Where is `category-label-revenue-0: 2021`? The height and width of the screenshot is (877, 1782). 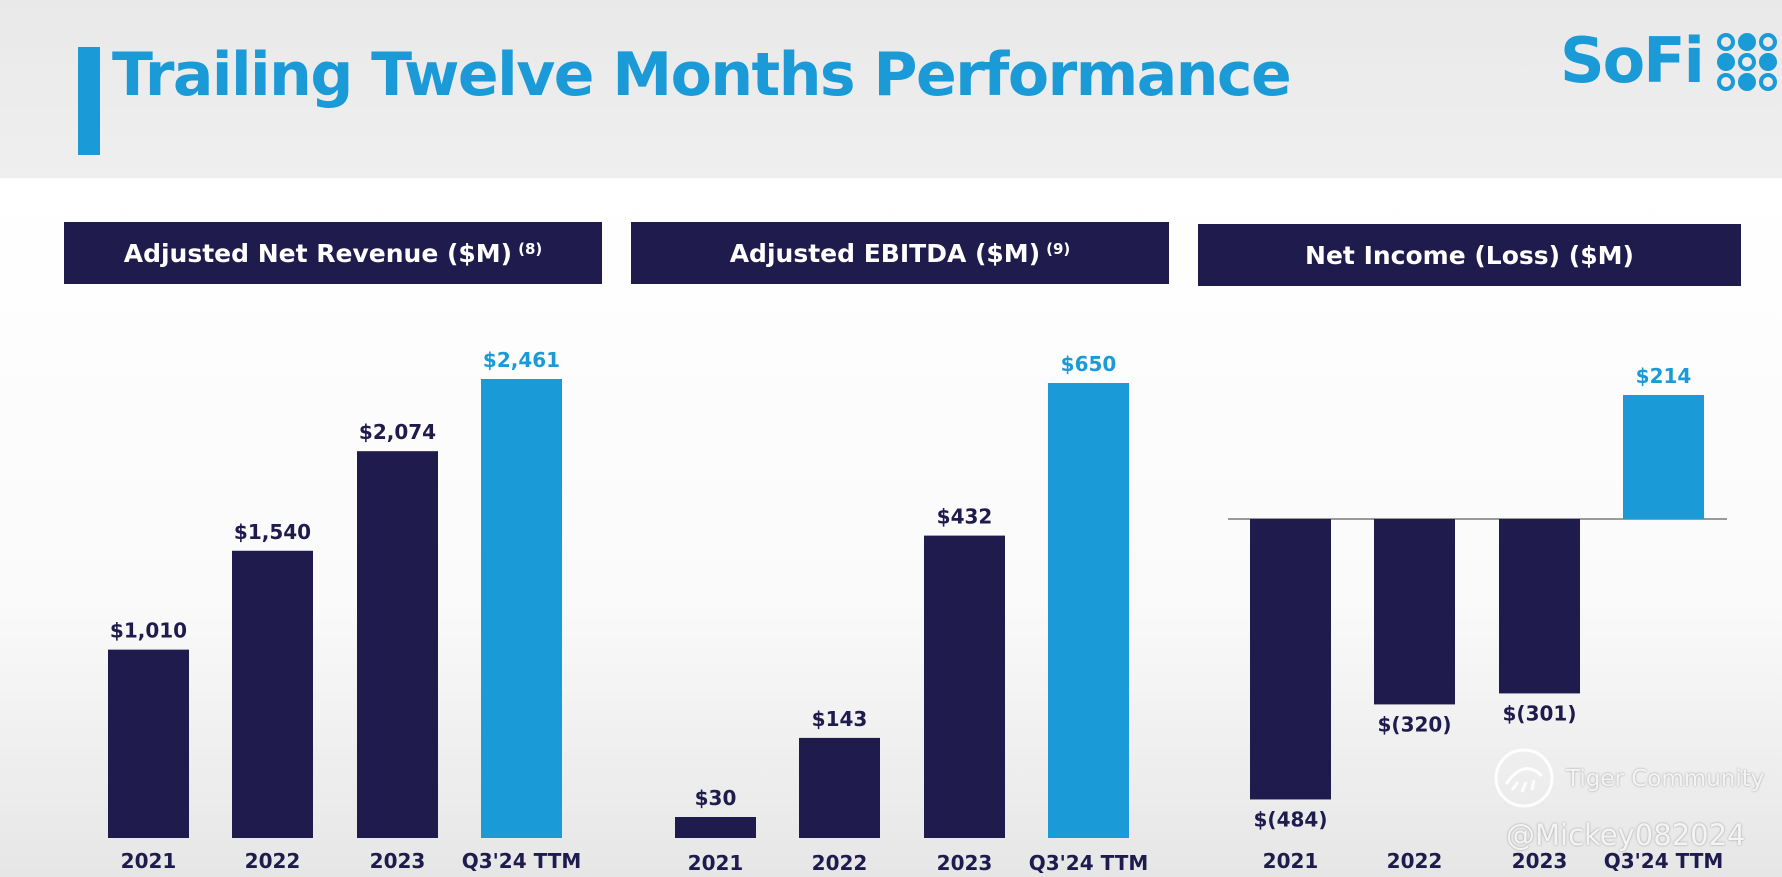
category-label-revenue-0: 2021 is located at coordinates (149, 861).